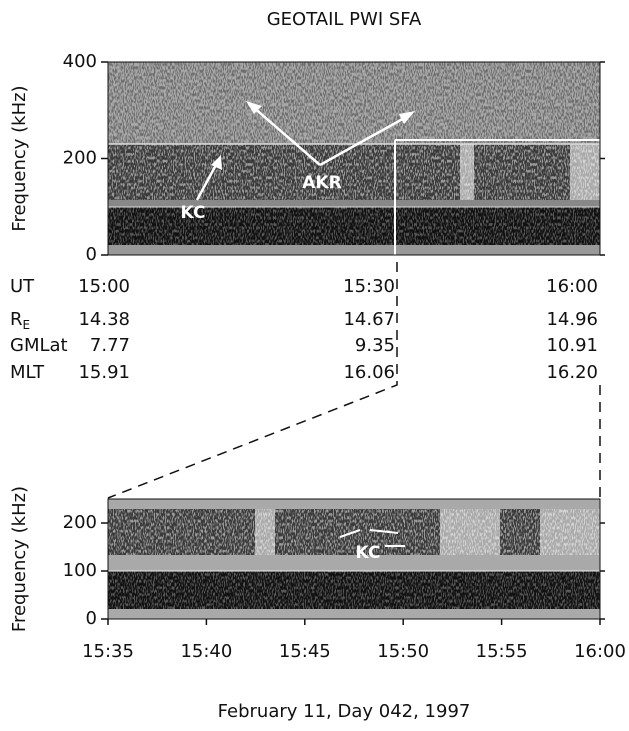 The width and height of the screenshot is (629, 731). Describe the element at coordinates (39, 345) in the screenshot. I see `row-label: GMLat` at that location.